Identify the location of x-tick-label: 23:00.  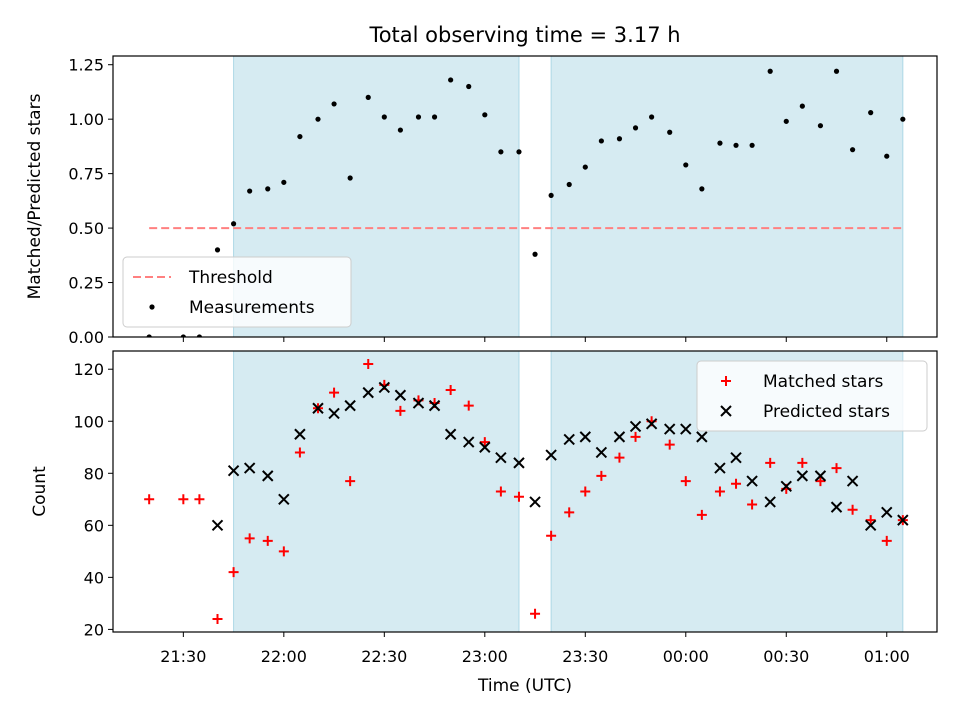
(485, 656).